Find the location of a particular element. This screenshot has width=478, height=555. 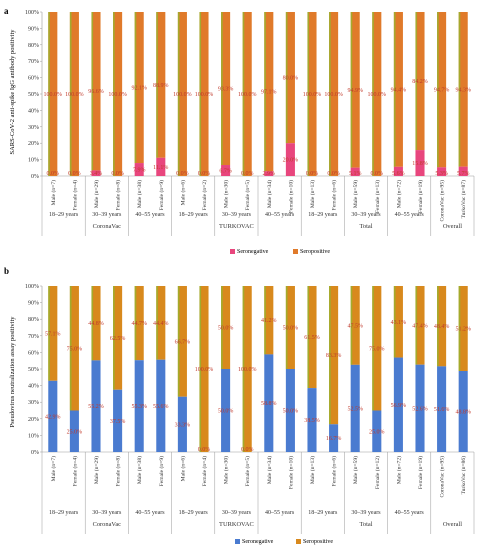

panel-b-label-seropositive: 44.8% is located at coordinates (96, 324).